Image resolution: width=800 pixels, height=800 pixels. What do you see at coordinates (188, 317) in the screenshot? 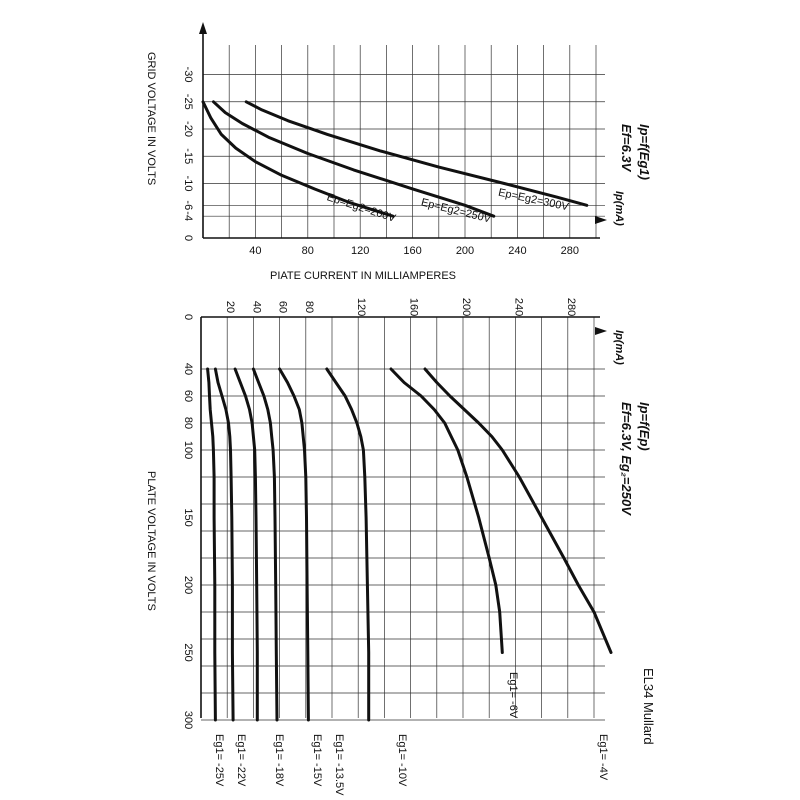
I see `plate-voltage-tick-label: 0` at bounding box center [188, 317].